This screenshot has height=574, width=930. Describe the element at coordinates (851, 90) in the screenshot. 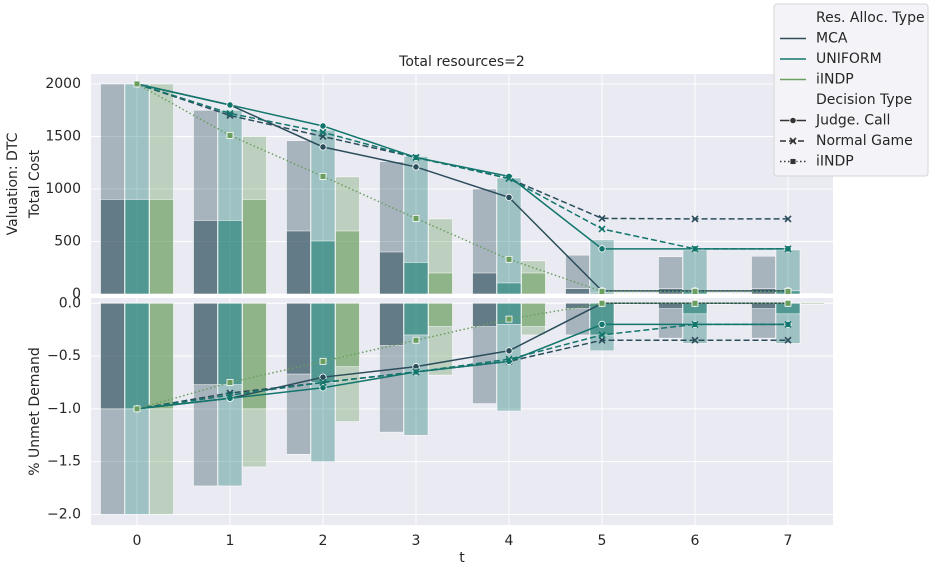

I see `legend-box` at that location.